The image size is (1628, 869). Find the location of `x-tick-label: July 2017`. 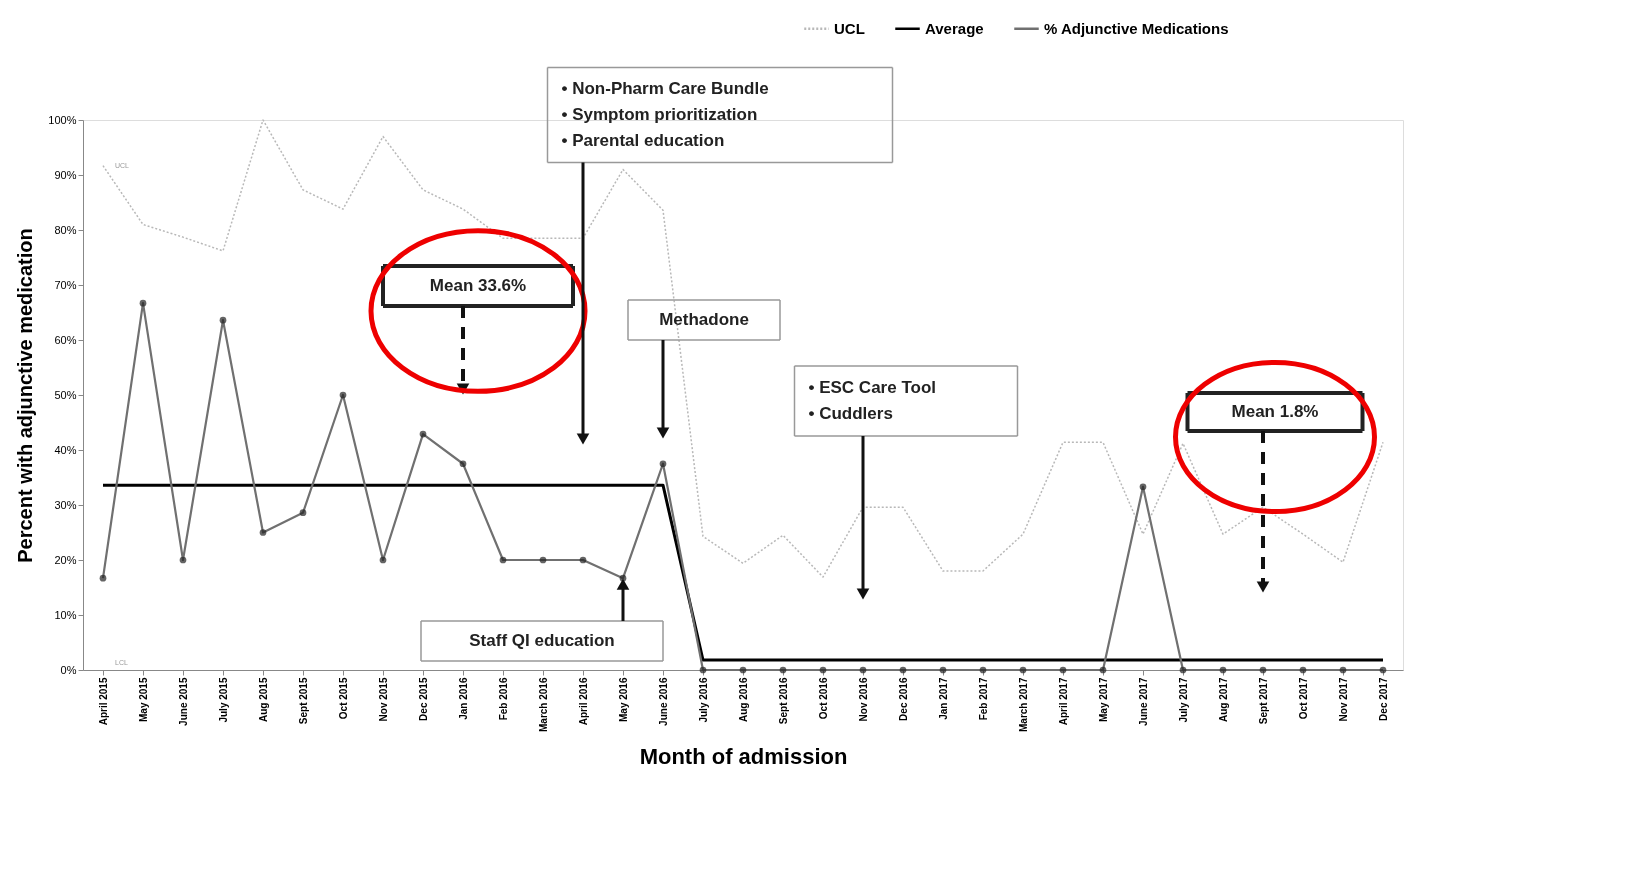

x-tick-label: July 2017 is located at coordinates (1183, 700).